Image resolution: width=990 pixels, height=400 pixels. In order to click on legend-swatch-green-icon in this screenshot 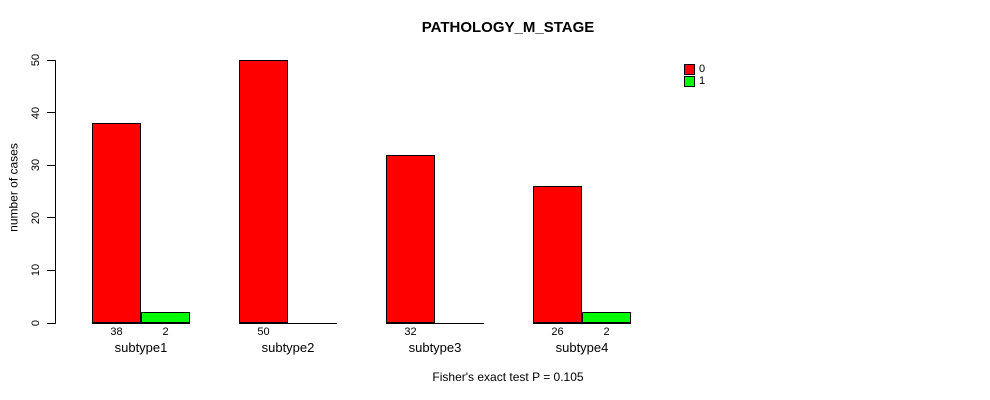, I will do `click(689, 81)`.